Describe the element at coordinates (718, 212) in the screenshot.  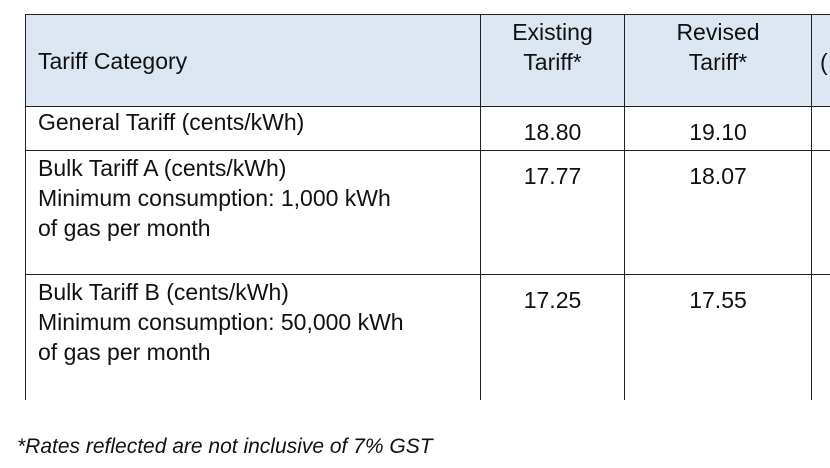
I see `cell-revised-value: 18.07` at that location.